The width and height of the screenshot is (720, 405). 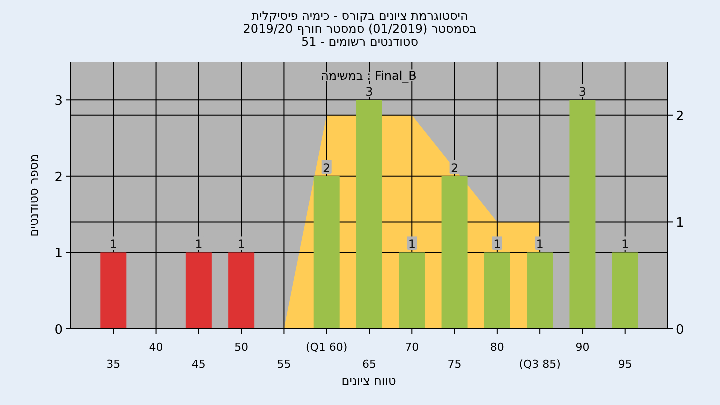 What do you see at coordinates (284, 364) in the screenshot?
I see `x-tick-label: 55` at bounding box center [284, 364].